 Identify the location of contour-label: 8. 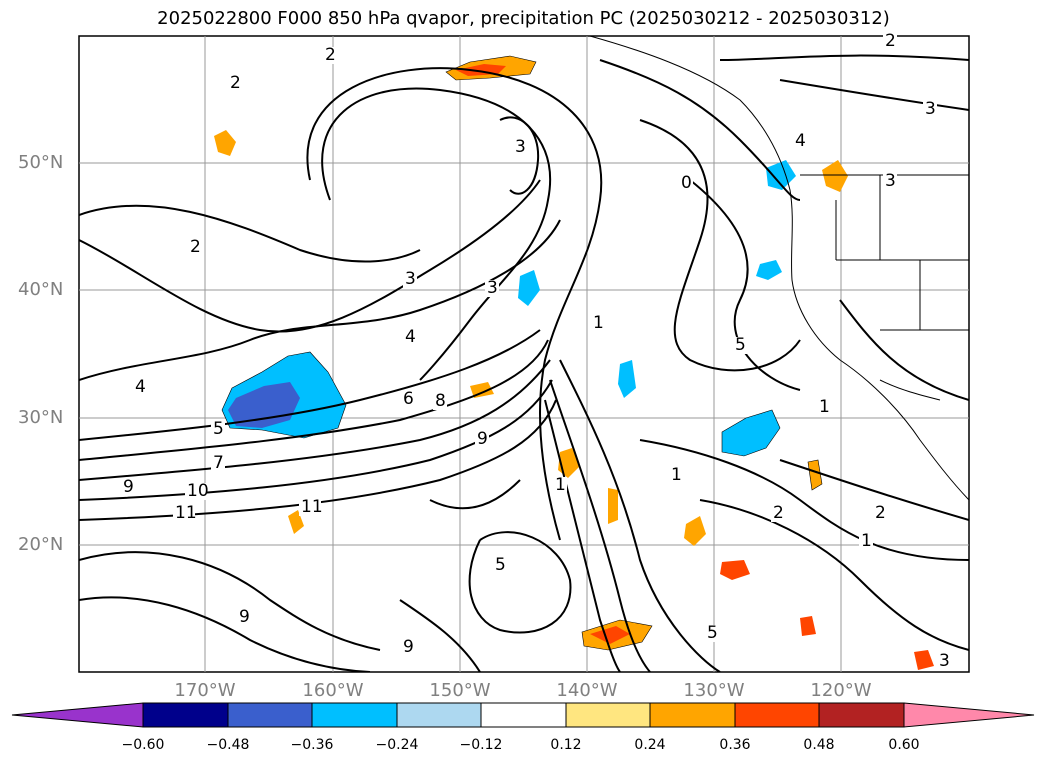
(440, 401).